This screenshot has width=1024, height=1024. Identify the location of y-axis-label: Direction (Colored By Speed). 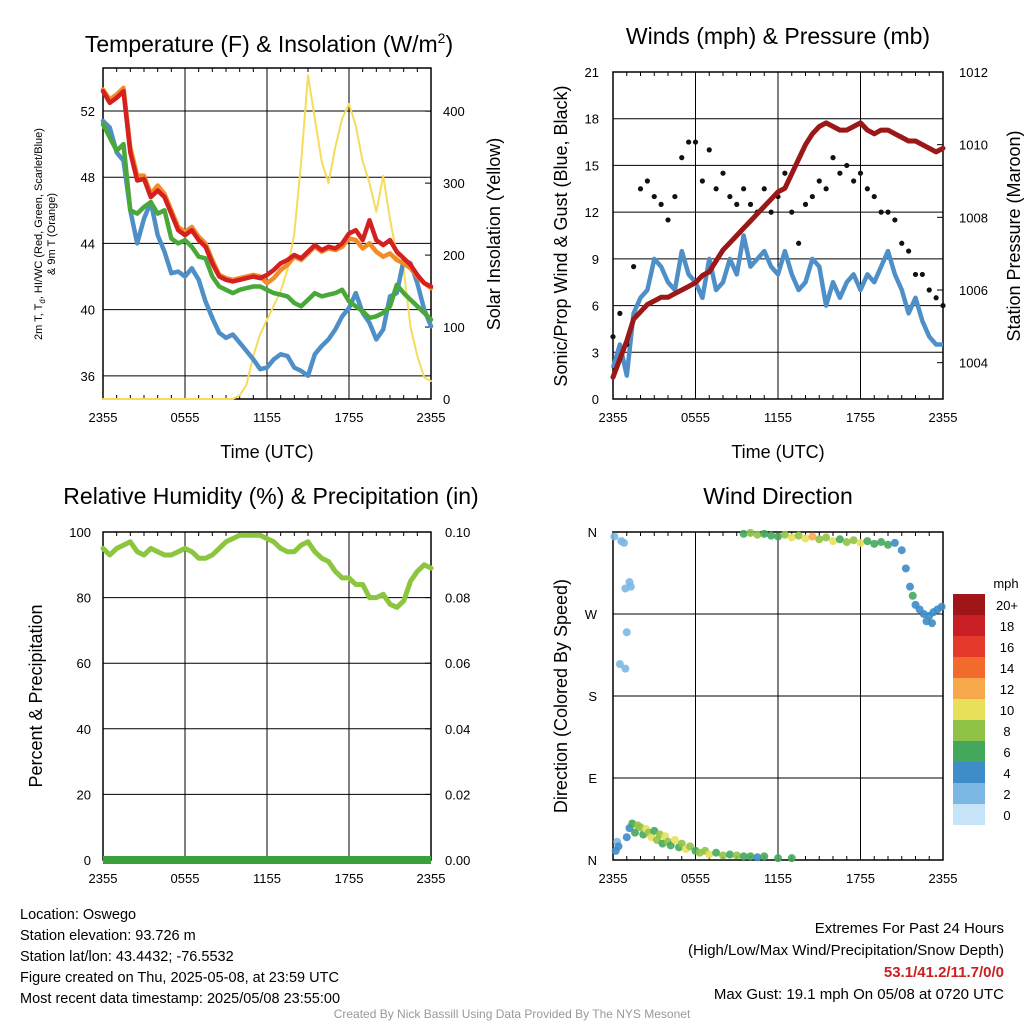
(561, 696).